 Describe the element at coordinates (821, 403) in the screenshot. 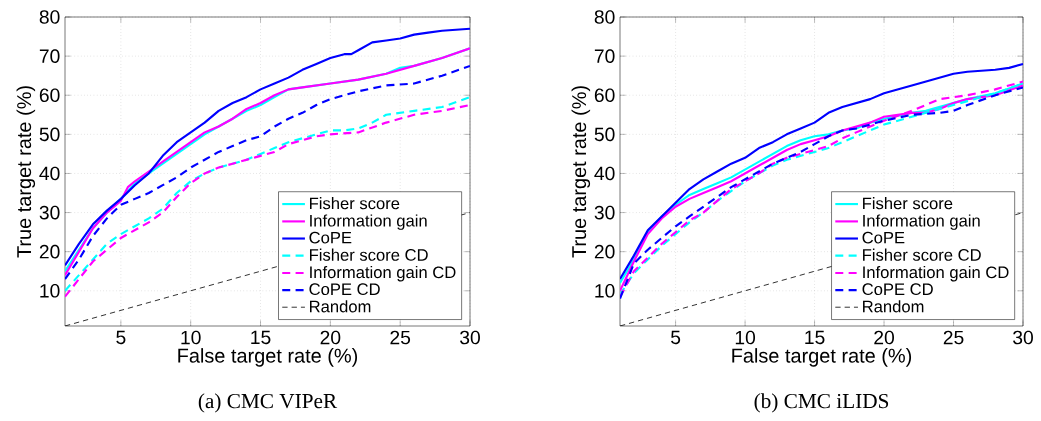

I see `text: (b) CMC iLIDS` at that location.